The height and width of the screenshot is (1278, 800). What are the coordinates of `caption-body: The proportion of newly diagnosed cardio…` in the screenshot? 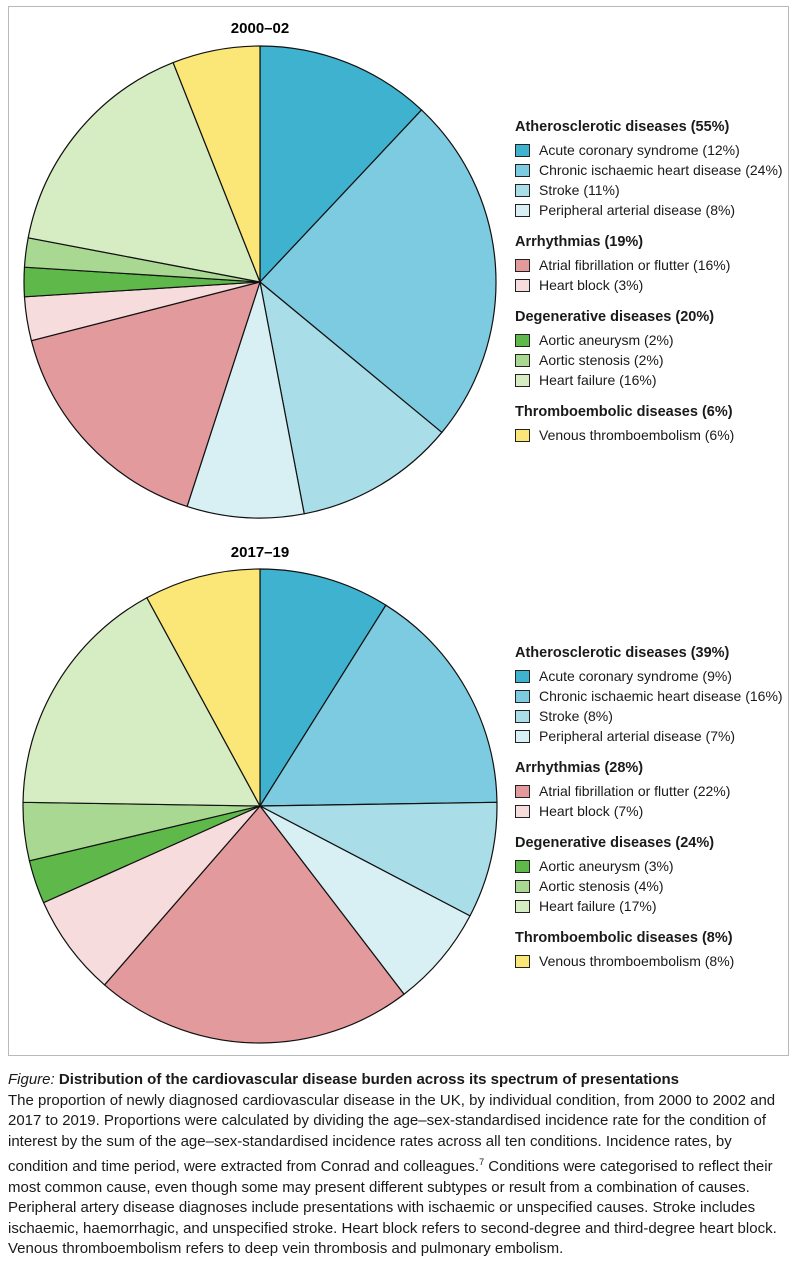 It's located at (392, 1133).